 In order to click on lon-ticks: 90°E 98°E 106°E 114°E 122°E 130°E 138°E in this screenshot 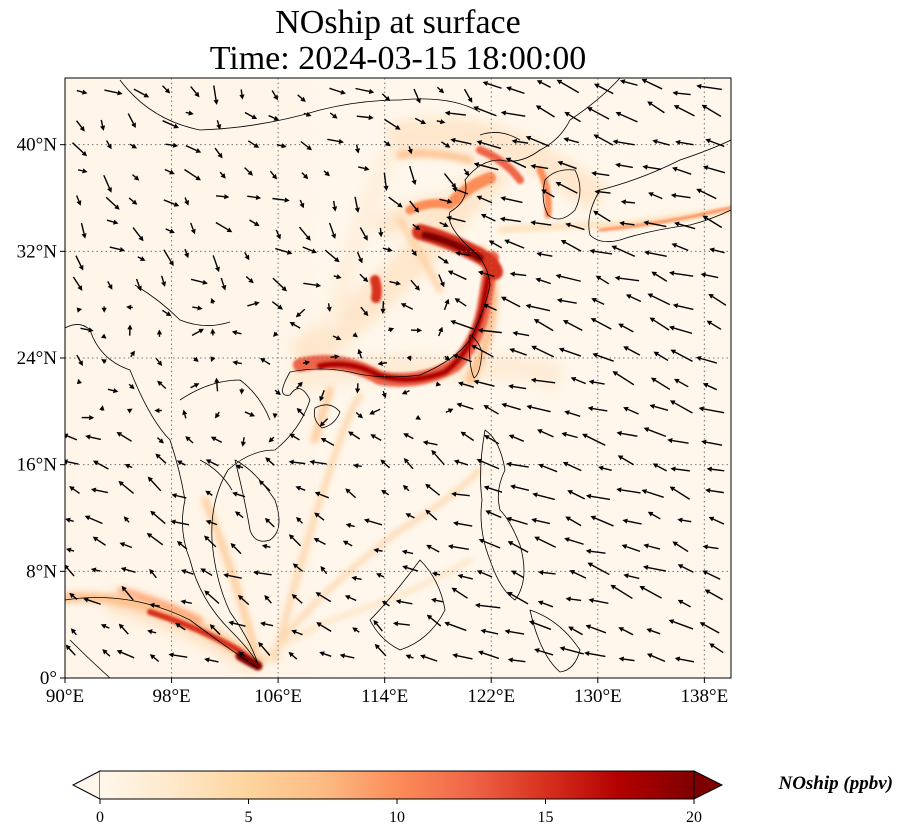, I will do `click(387, 692)`.